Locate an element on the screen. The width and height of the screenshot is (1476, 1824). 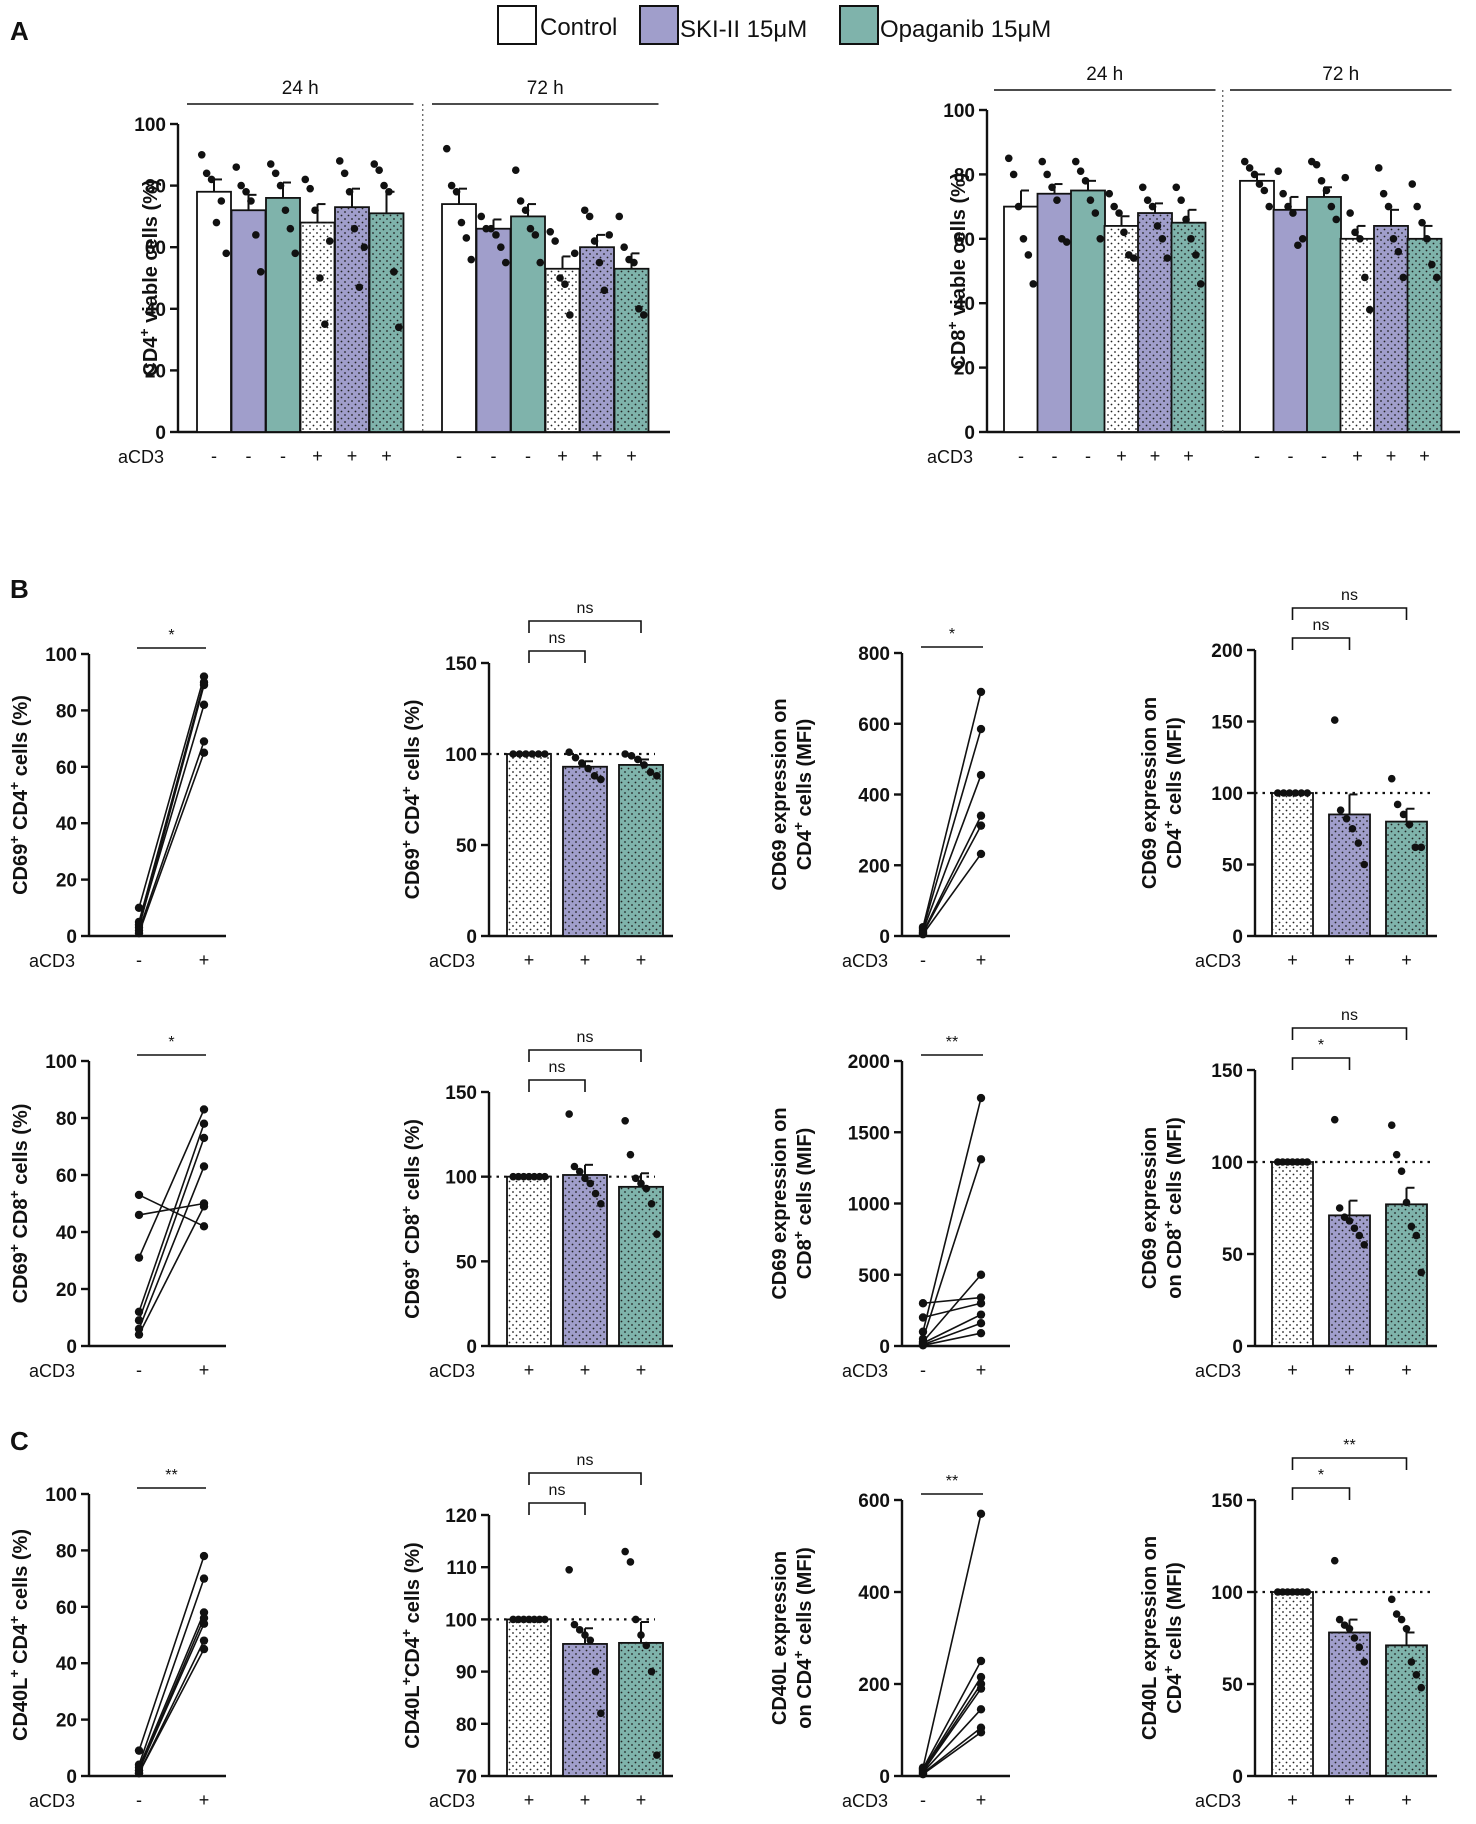
y-tick-label: 100 is located at coordinates (1227, 1593).